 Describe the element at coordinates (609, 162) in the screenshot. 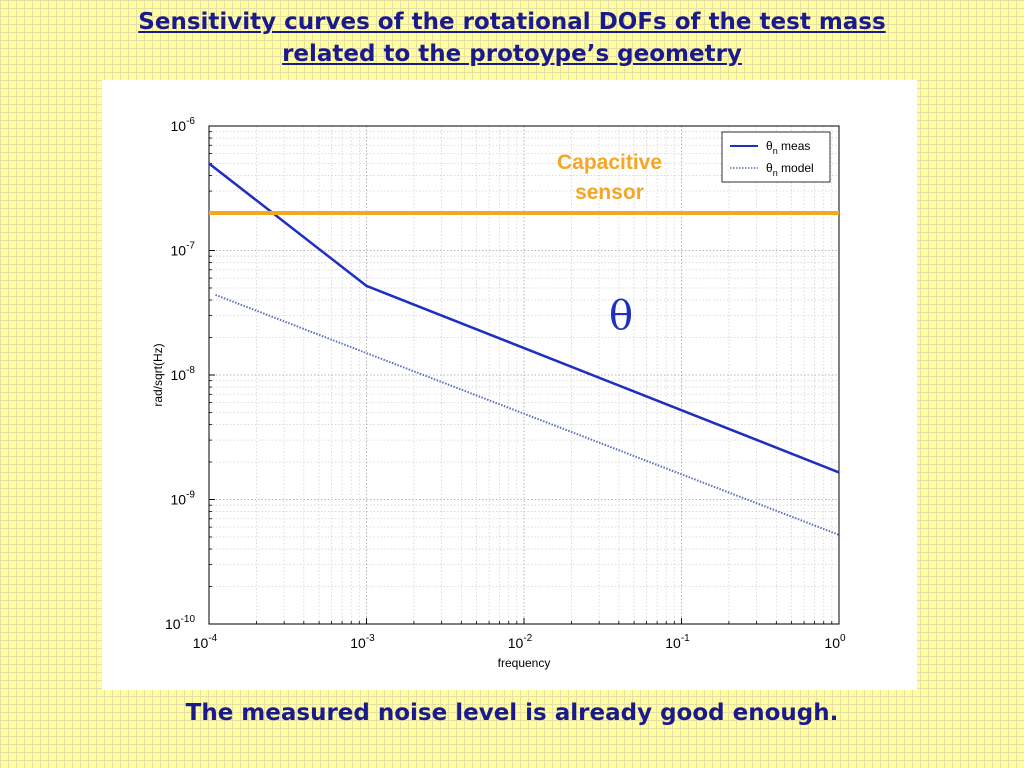

I see `capacitive-sensor-label-line1: Capacitive` at that location.